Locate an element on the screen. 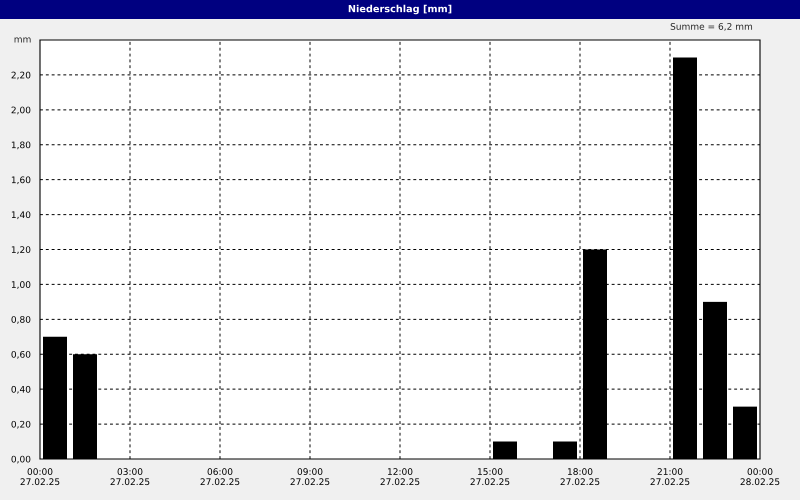  text: Summe = 6,2 mm is located at coordinates (711, 27).